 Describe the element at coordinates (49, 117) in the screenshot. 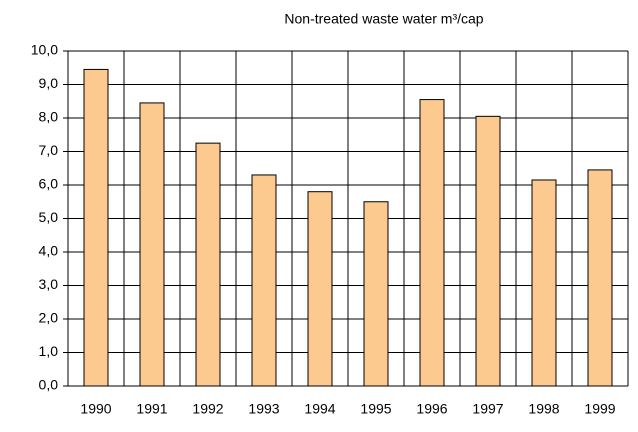

I see `y-tick-label: 8,0` at that location.